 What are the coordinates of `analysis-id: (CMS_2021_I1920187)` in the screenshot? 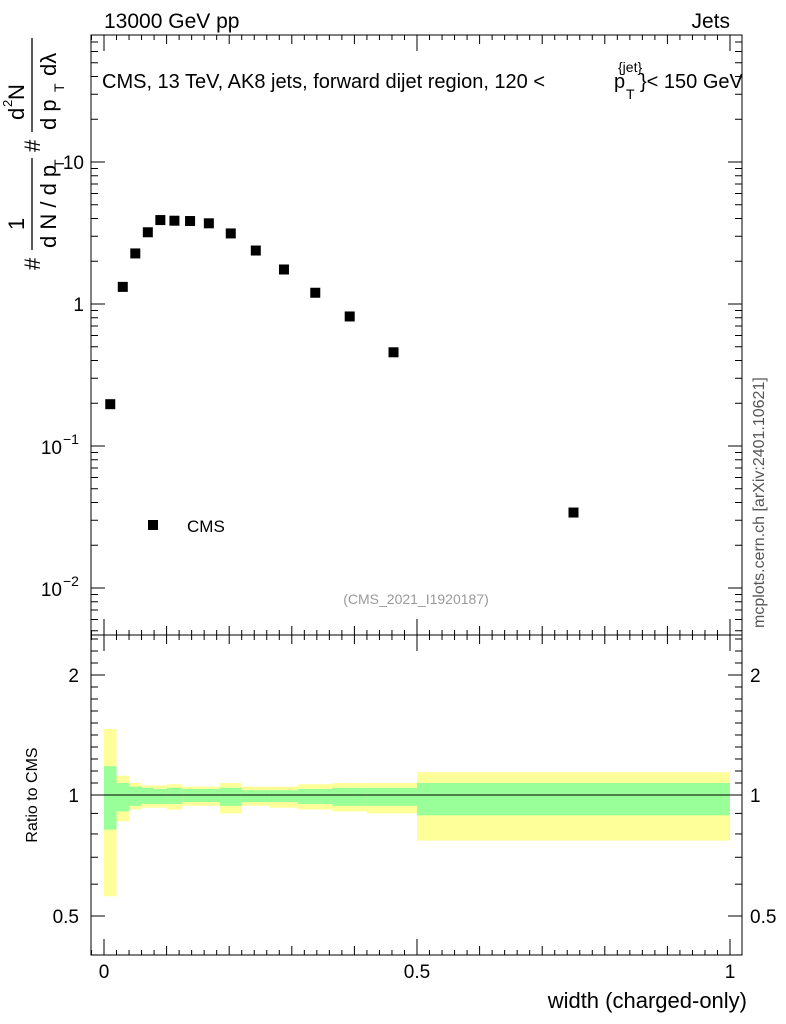 It's located at (416, 599).